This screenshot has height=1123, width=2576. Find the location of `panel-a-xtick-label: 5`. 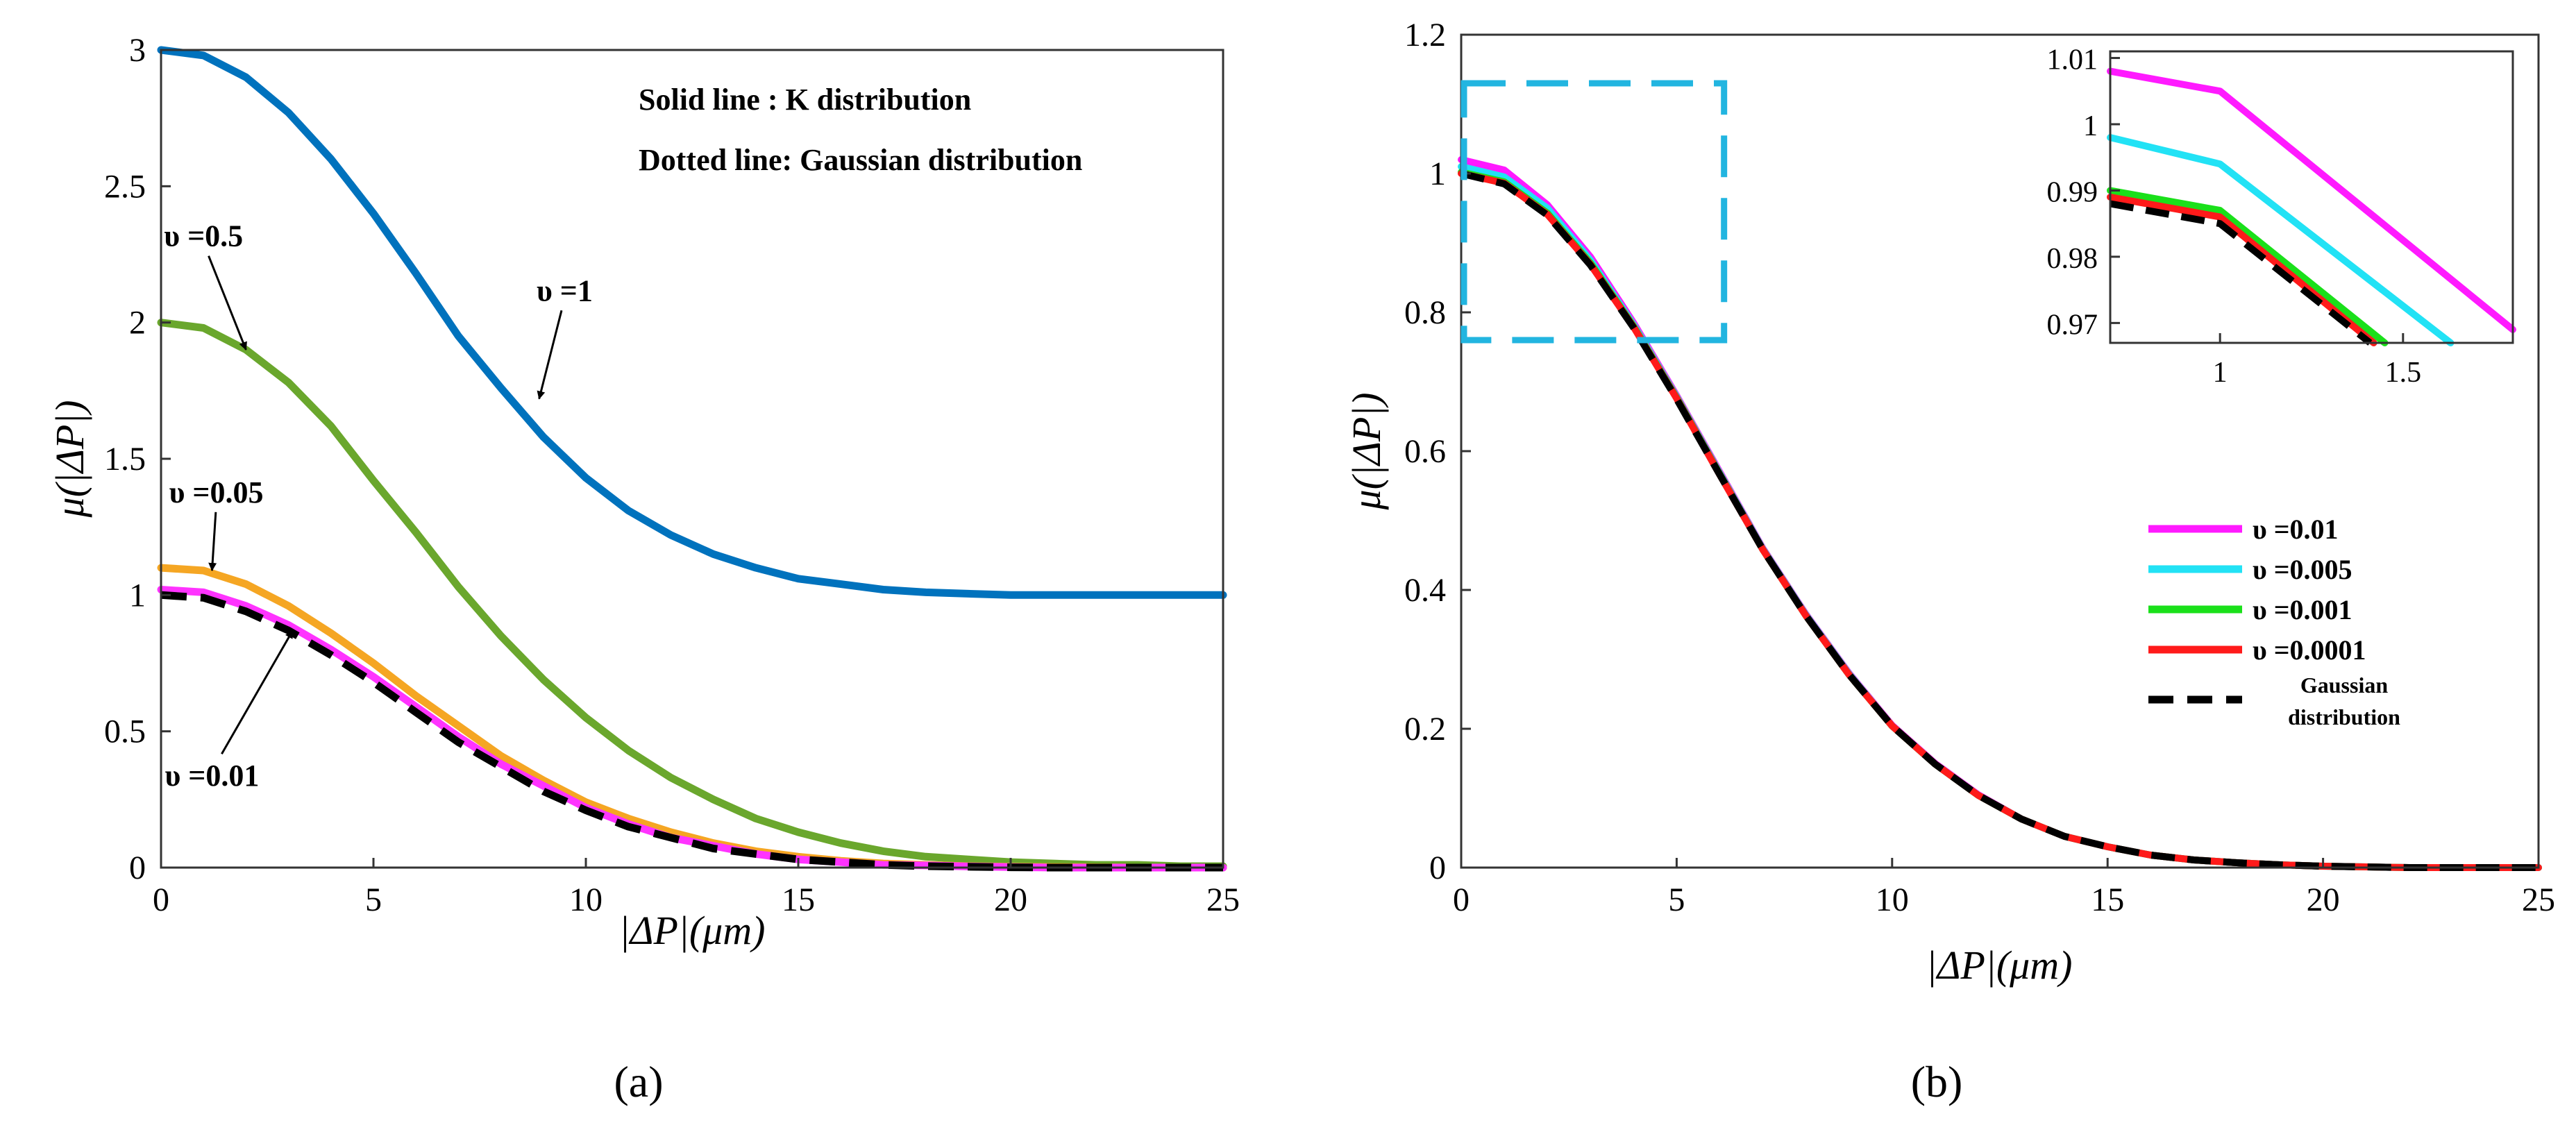

panel-a-xtick-label: 5 is located at coordinates (373, 899).